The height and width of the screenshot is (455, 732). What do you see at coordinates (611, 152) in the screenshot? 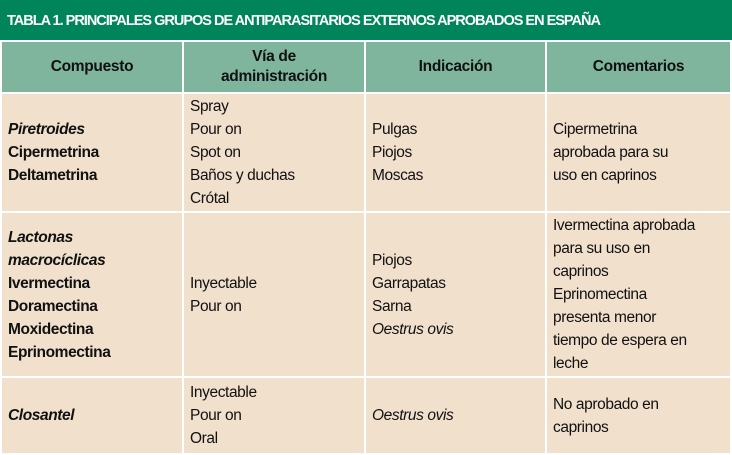
I see `cell-line: aprobada para su` at bounding box center [611, 152].